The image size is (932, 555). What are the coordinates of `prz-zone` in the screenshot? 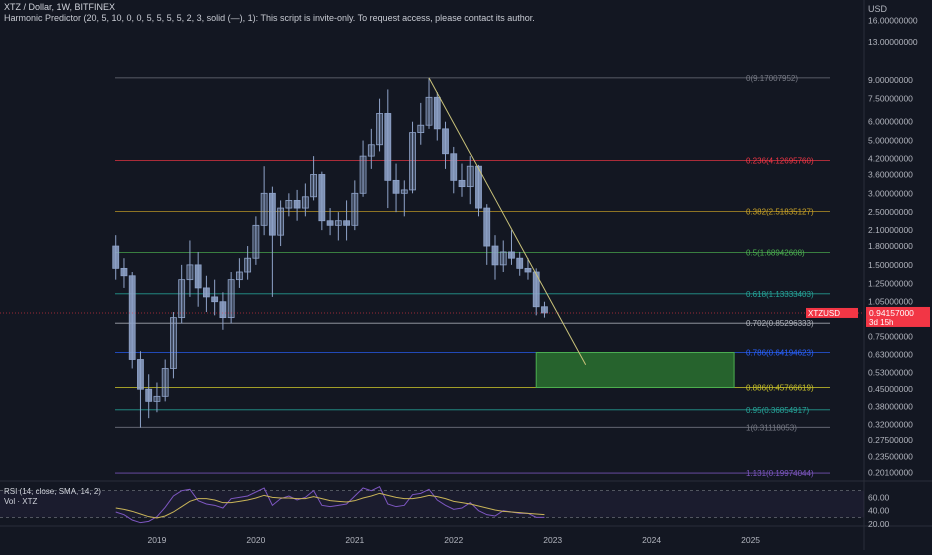 It's located at (635, 370).